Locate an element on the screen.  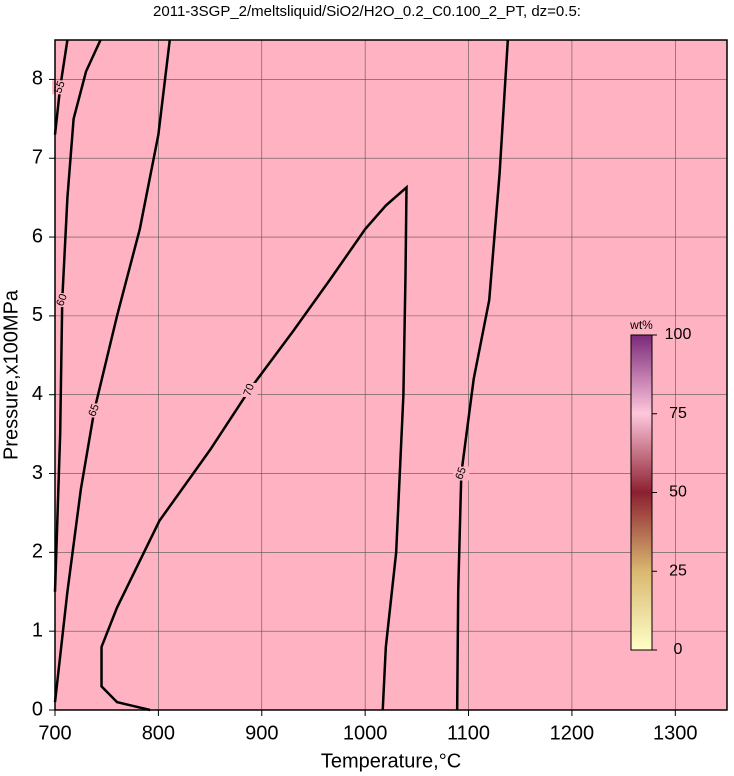
x-axis-label: Temperature,°C is located at coordinates (391, 761).